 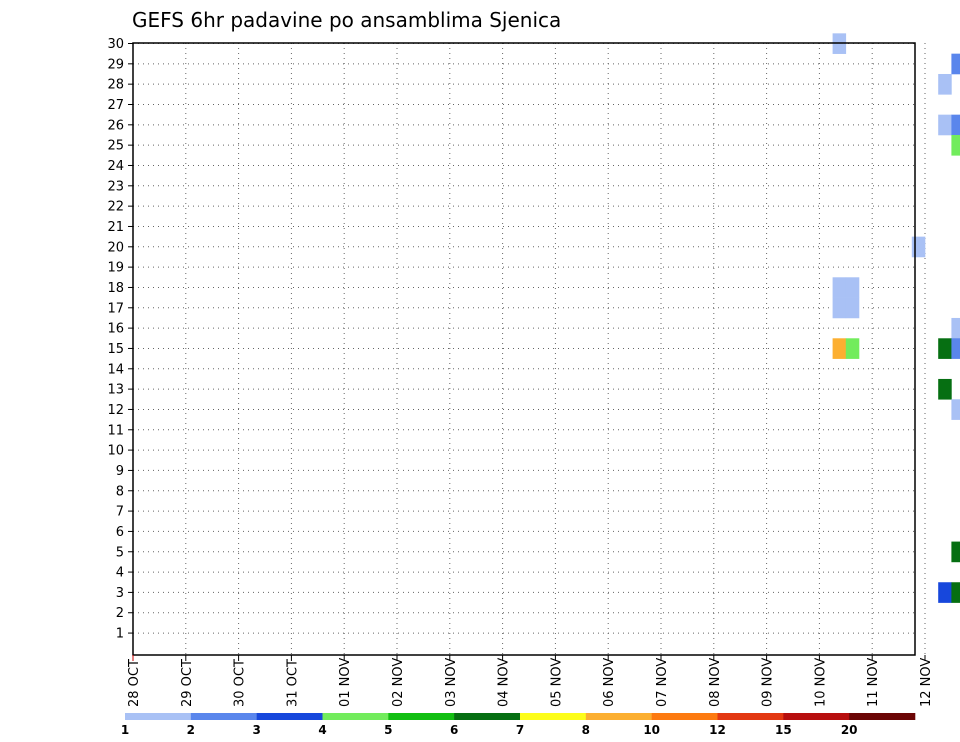 I want to click on x-tick-label: 03 NOV, so click(x=451, y=682).